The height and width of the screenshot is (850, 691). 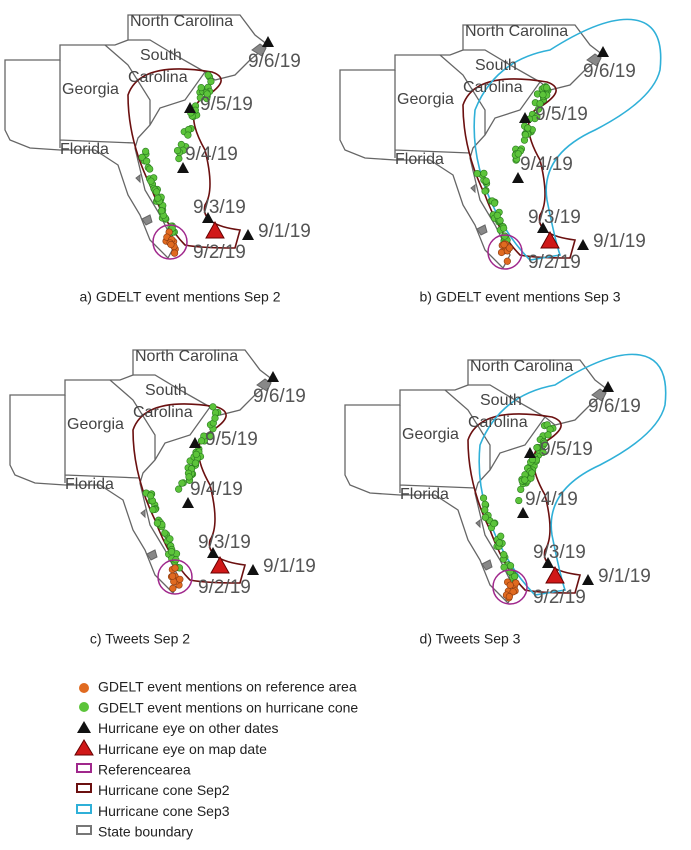 I want to click on state-label: Florida, so click(x=419, y=159).